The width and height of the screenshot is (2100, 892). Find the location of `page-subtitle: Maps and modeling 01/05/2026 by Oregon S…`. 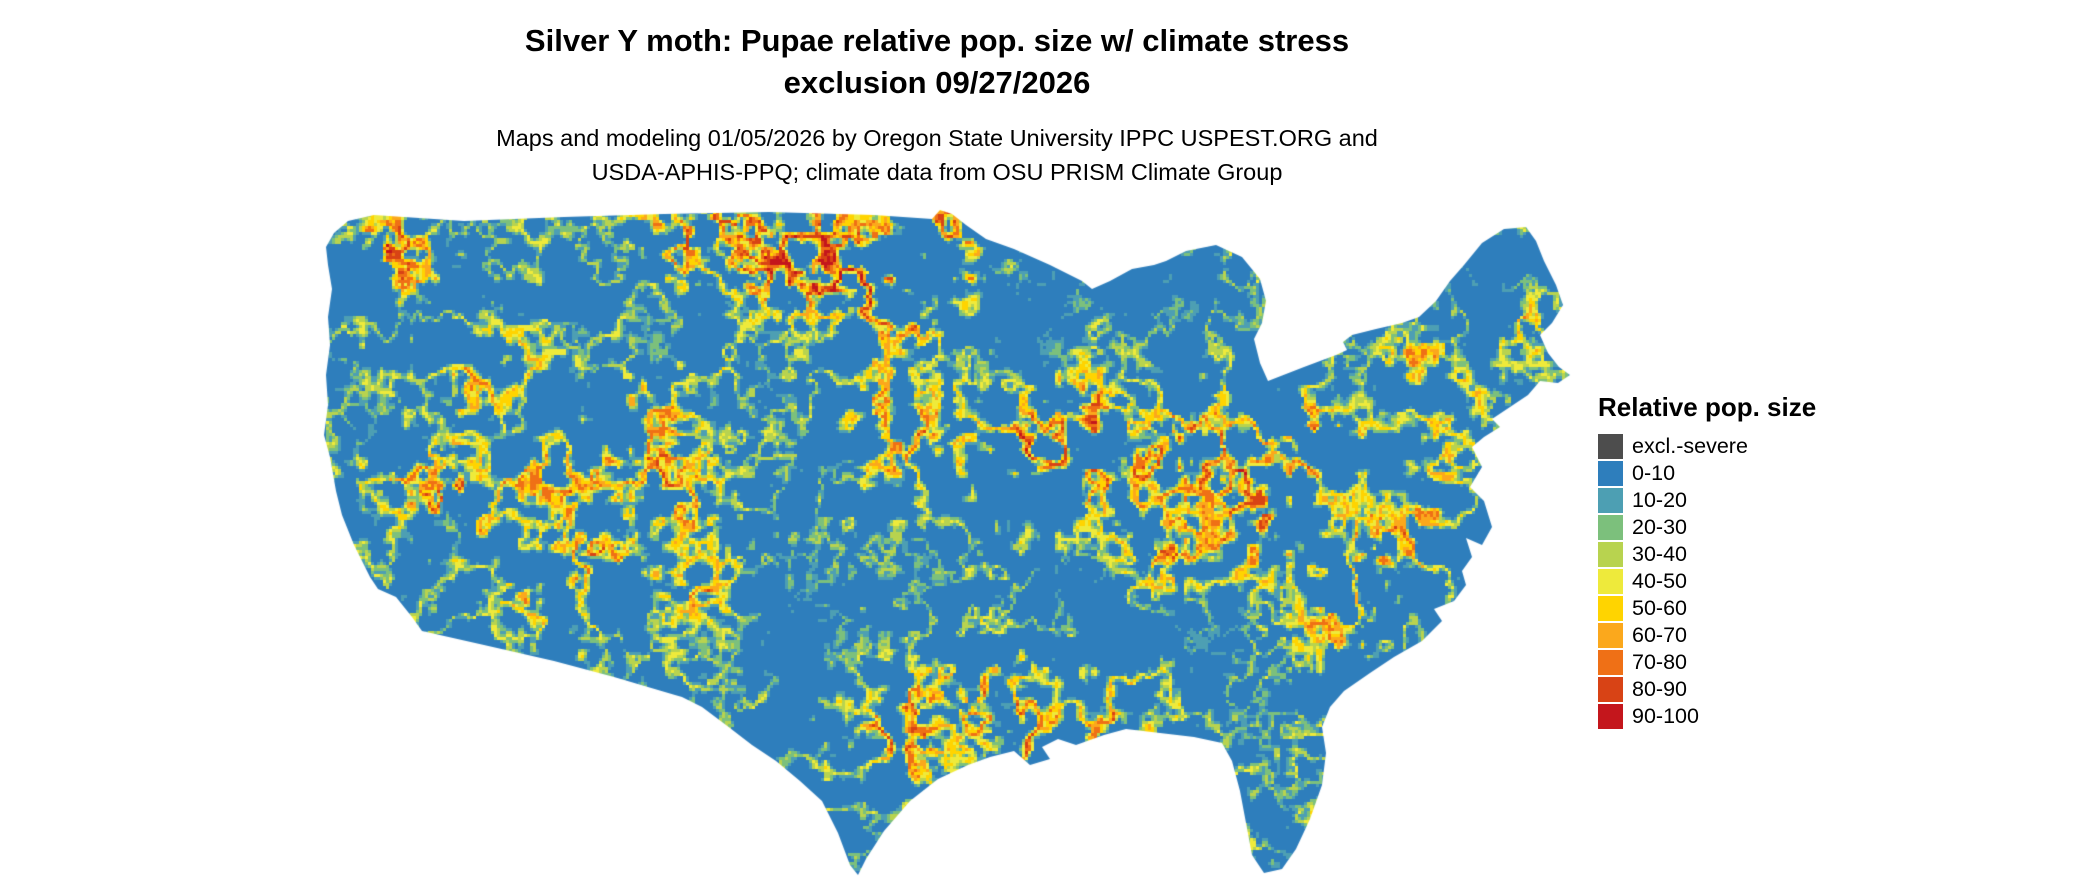

page-subtitle: Maps and modeling 01/05/2026 by Oregon S… is located at coordinates (937, 155).